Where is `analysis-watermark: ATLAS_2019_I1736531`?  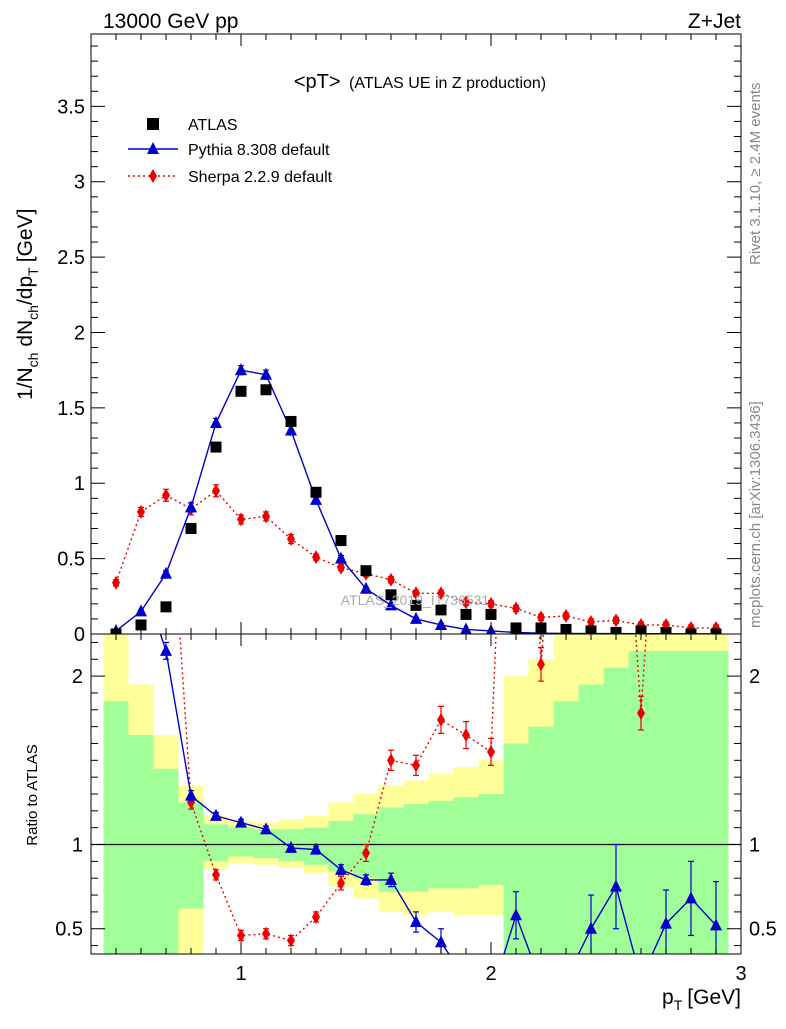 analysis-watermark: ATLAS_2019_I1736531 is located at coordinates (415, 600).